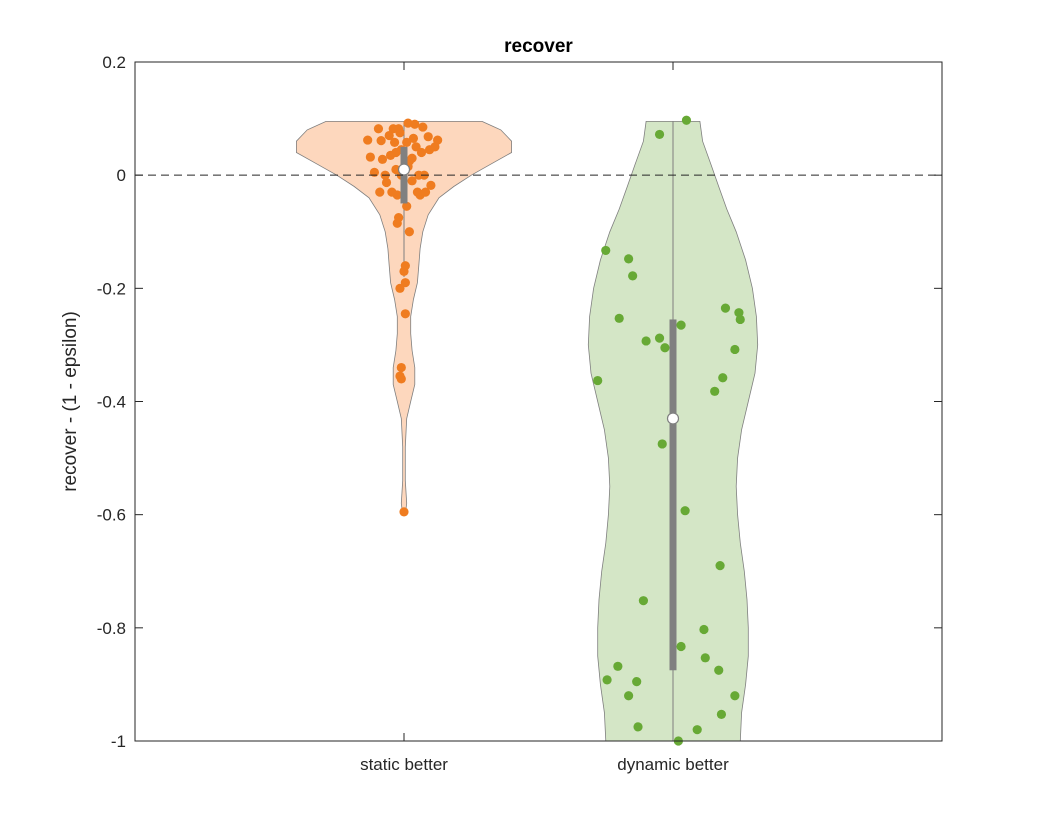  I want to click on x-tick-labels: static better dynamic better, so click(544, 764).